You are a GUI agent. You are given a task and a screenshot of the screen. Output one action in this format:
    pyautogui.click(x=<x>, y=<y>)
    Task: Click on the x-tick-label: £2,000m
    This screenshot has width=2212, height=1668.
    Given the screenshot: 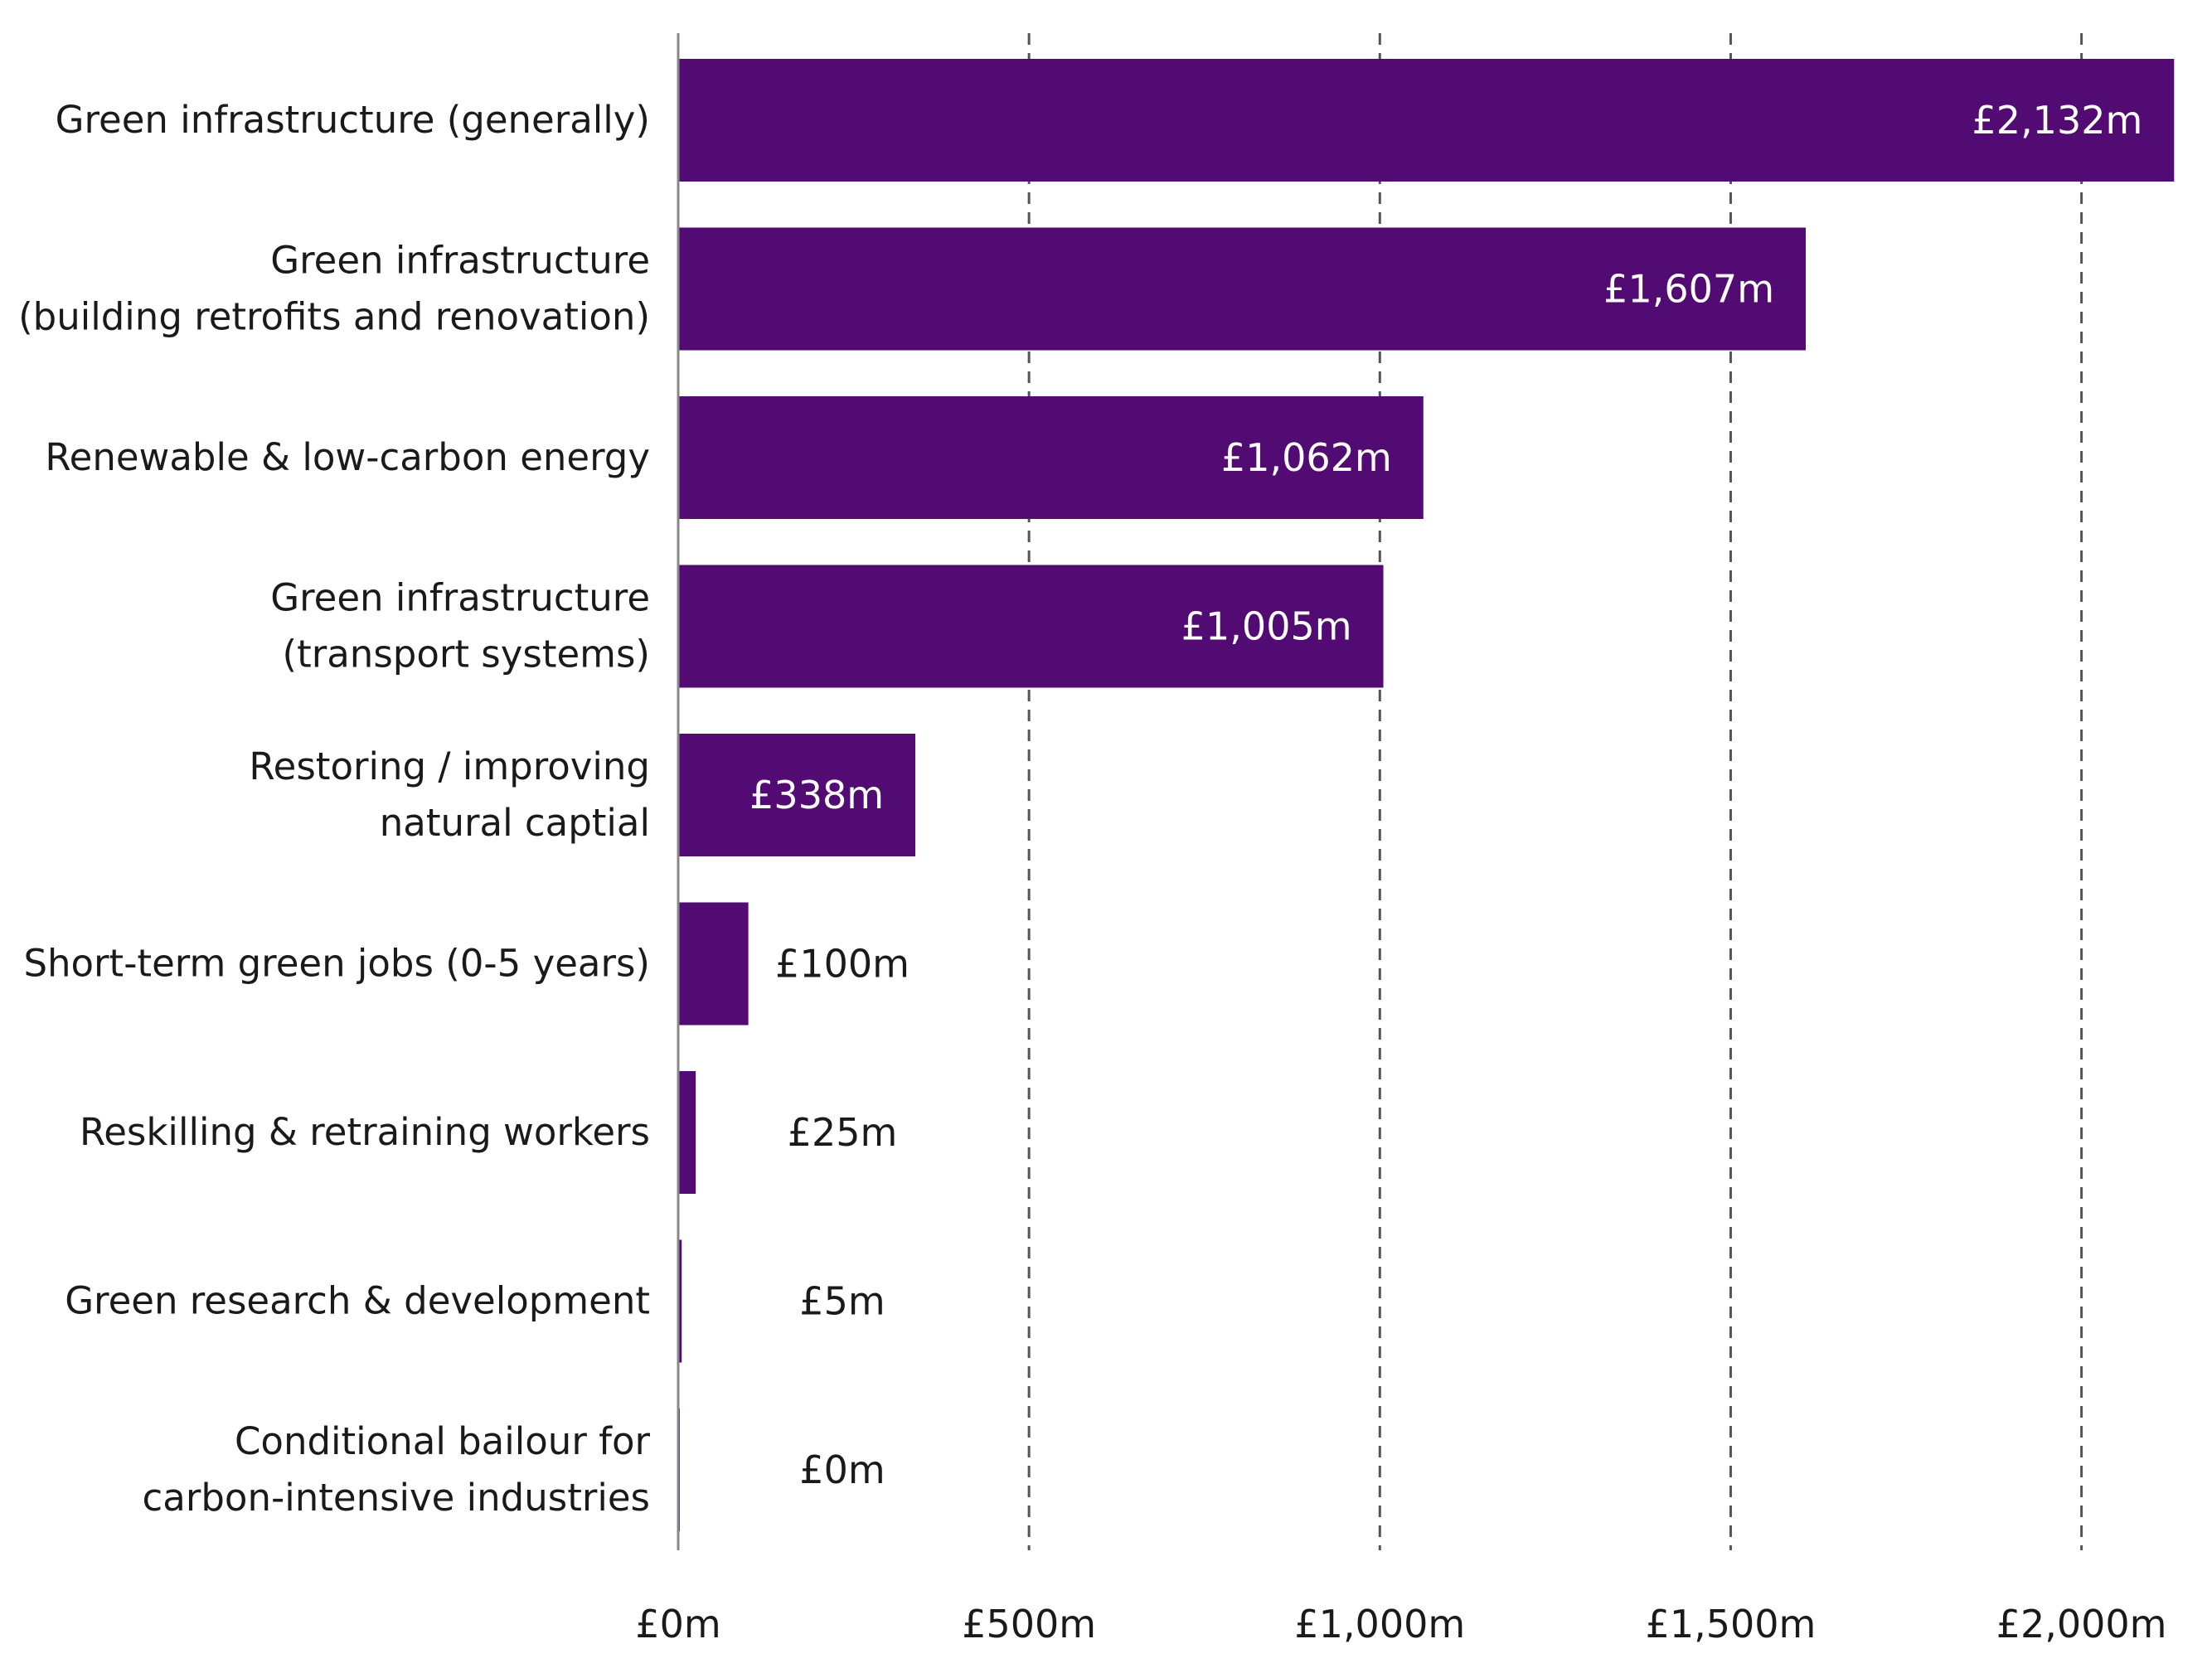 What is the action you would take?
    pyautogui.click(x=2081, y=1624)
    